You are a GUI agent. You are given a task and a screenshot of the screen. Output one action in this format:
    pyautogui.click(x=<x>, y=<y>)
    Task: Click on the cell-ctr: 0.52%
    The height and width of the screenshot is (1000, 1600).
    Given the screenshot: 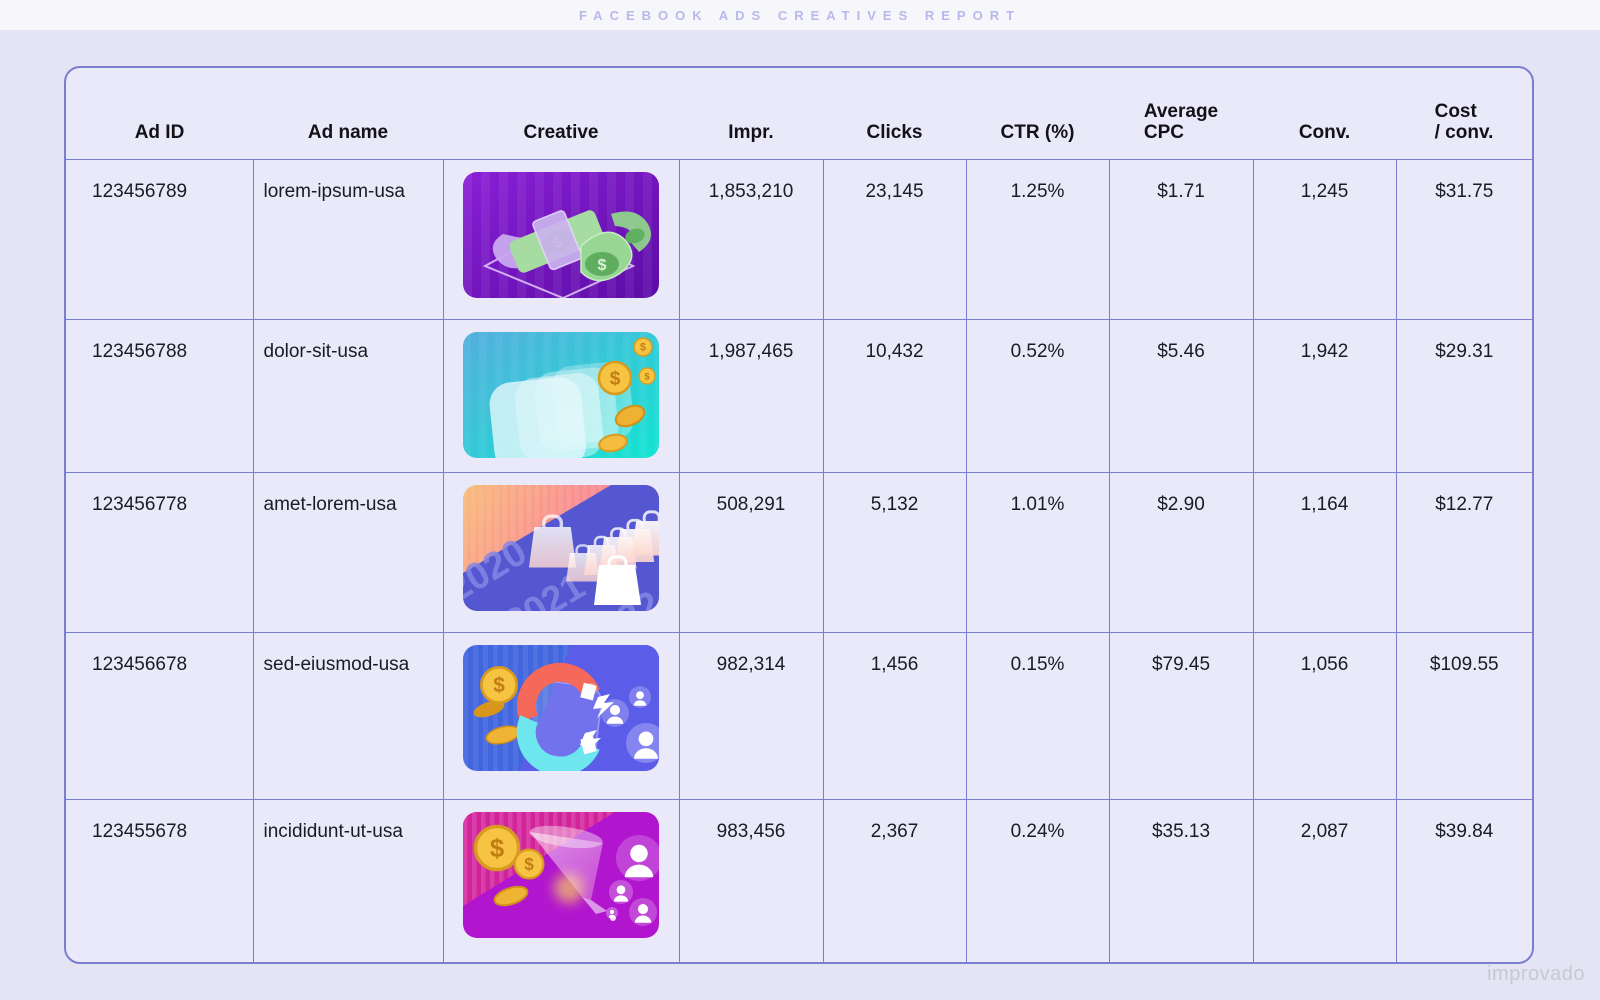 What is the action you would take?
    pyautogui.click(x=1037, y=395)
    